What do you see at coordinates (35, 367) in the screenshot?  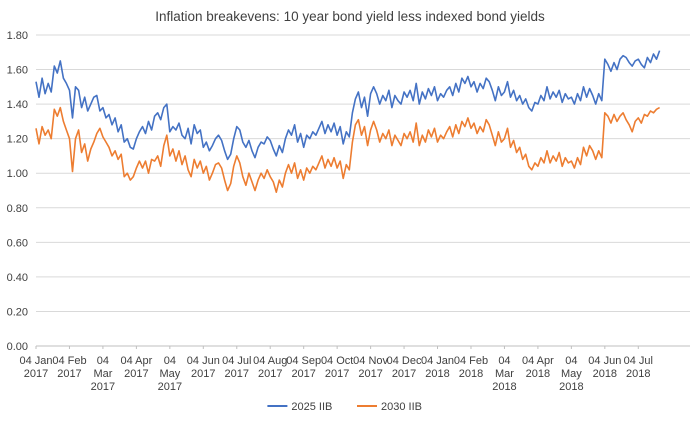 I see `x-tick-label: 04 Jan 2017` at bounding box center [35, 367].